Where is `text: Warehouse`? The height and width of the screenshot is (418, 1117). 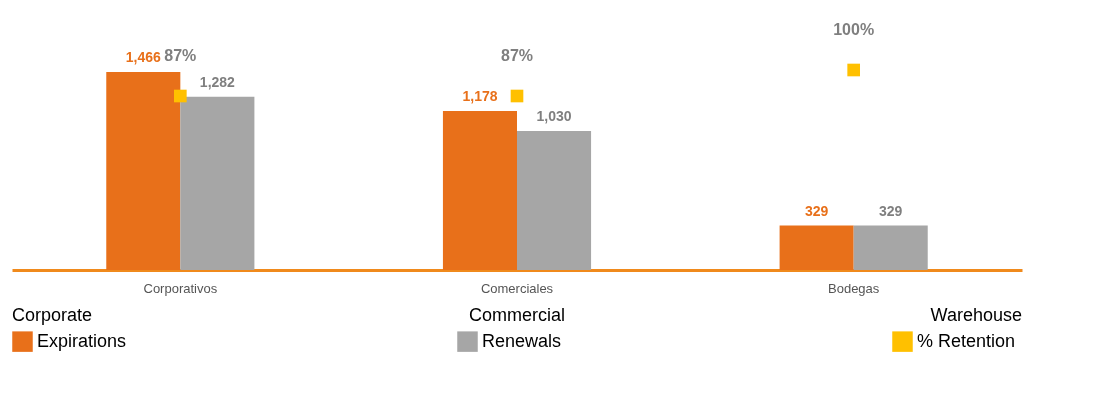
text: Warehouse is located at coordinates (976, 315).